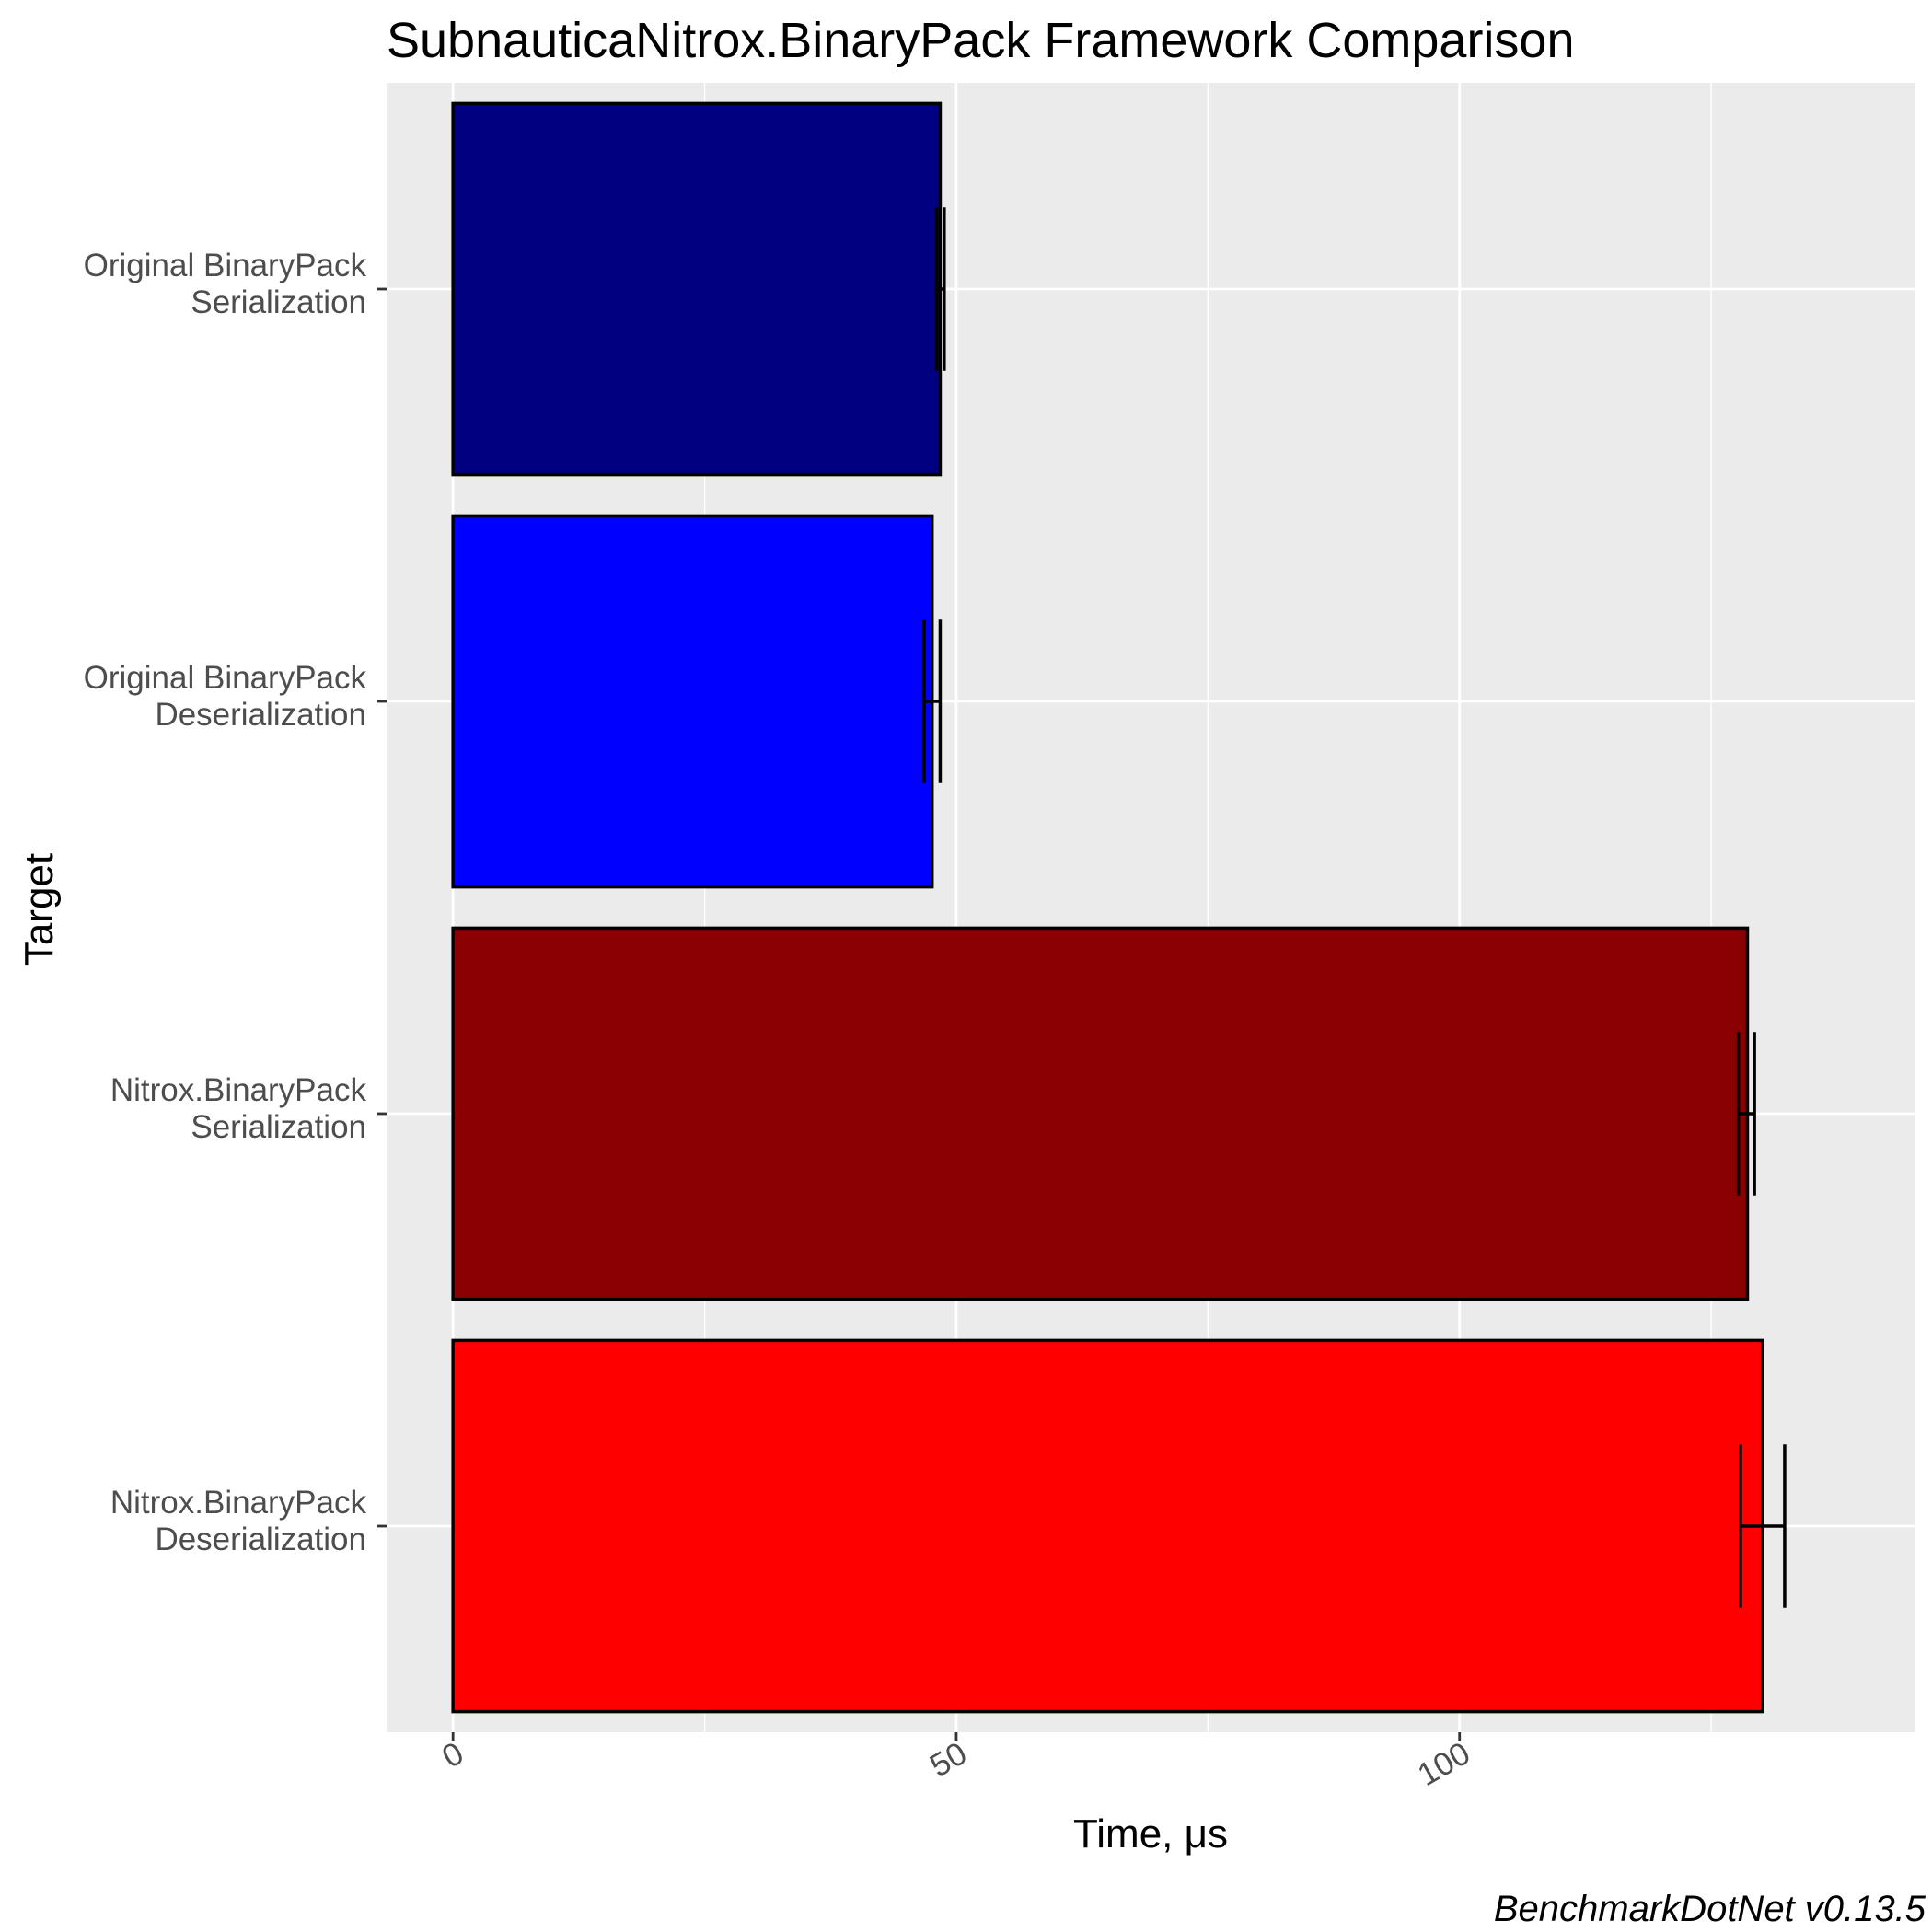 The height and width of the screenshot is (1932, 1932). Describe the element at coordinates (1710, 1909) in the screenshot. I see `caption: BenchmarkDotNet v0.13.5` at that location.